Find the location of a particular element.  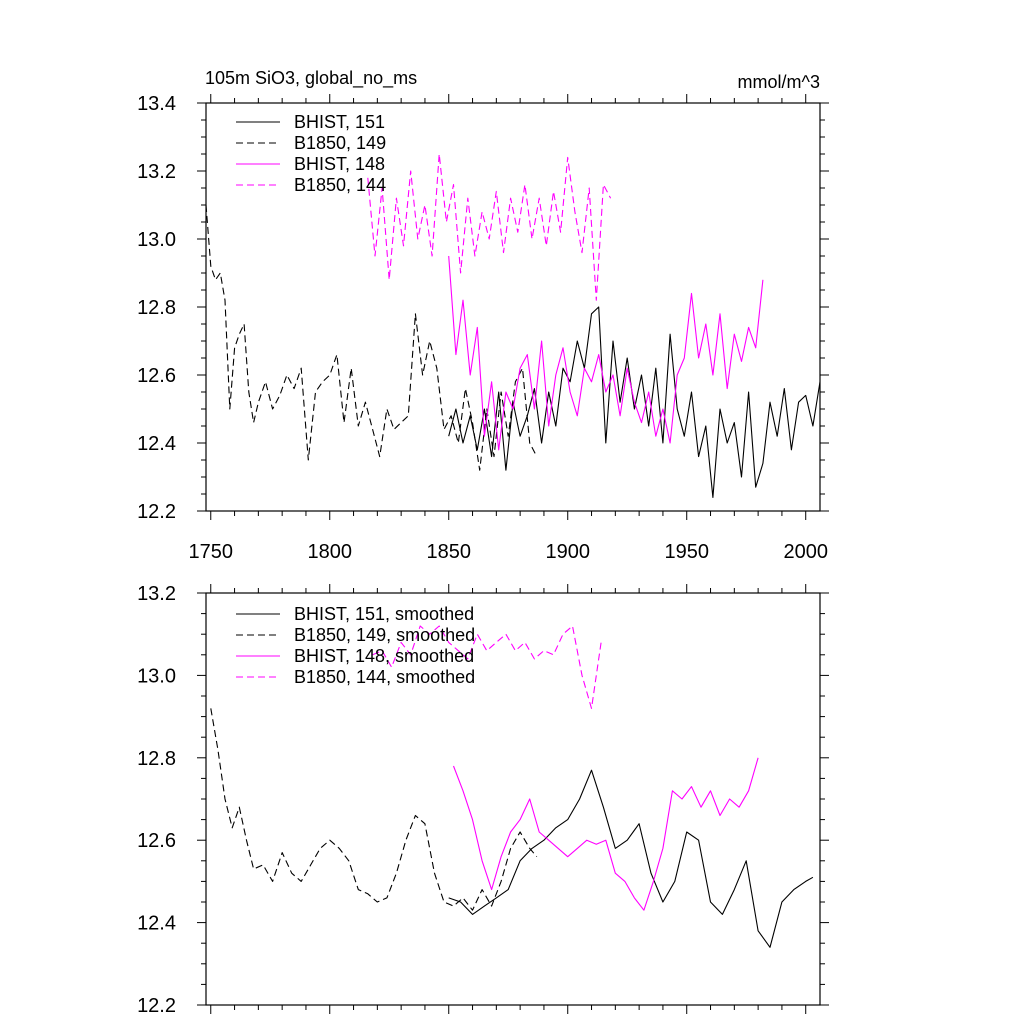

legend-label: B1850, 149, smoothed is located at coordinates (384, 635).